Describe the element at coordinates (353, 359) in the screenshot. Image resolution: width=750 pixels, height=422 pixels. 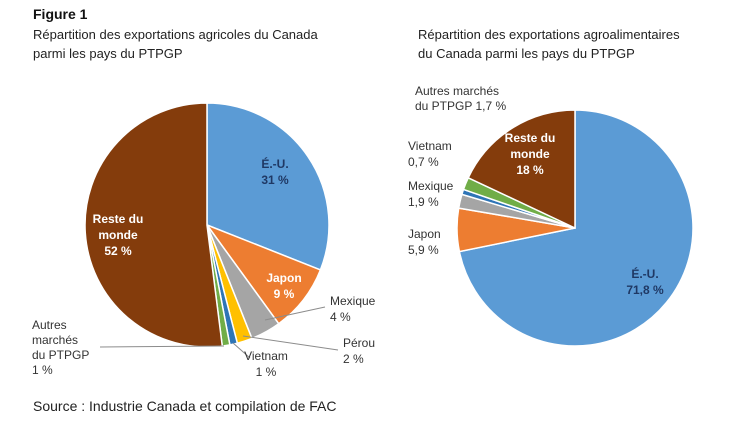
I see `left-label-perou-line-2: 2 %` at that location.